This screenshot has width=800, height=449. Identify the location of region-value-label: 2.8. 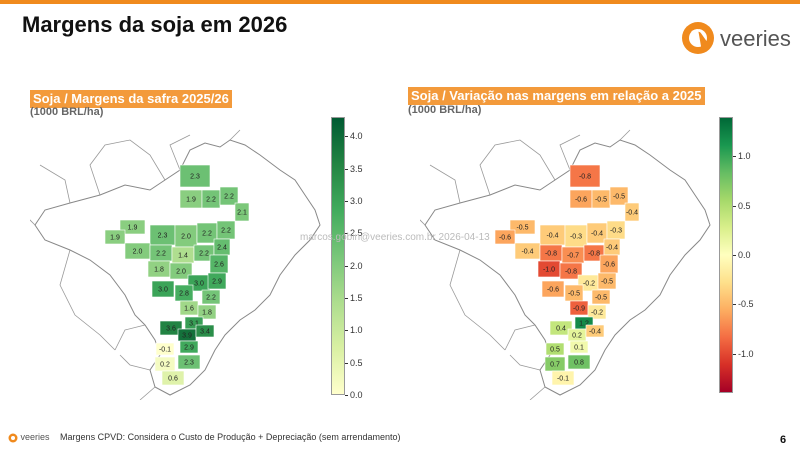
(184, 294).